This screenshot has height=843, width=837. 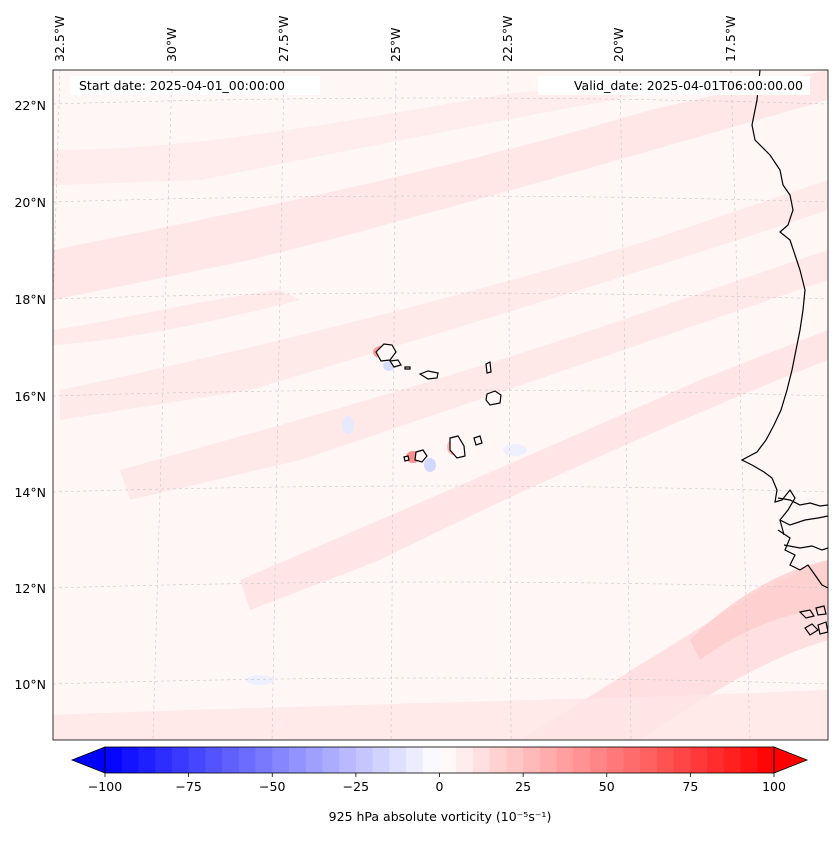 What do you see at coordinates (457, 447) in the screenshot?
I see `island-santiago` at bounding box center [457, 447].